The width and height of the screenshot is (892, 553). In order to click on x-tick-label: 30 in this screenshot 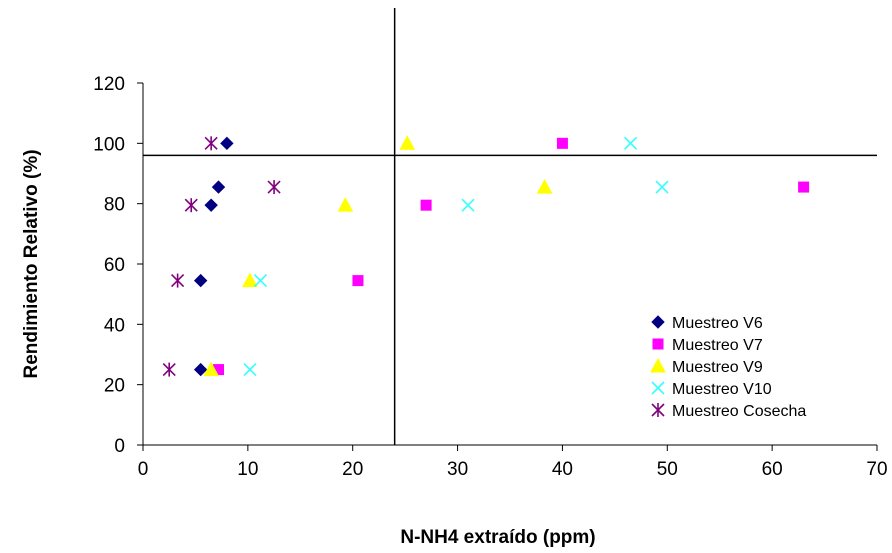, I will do `click(457, 469)`.